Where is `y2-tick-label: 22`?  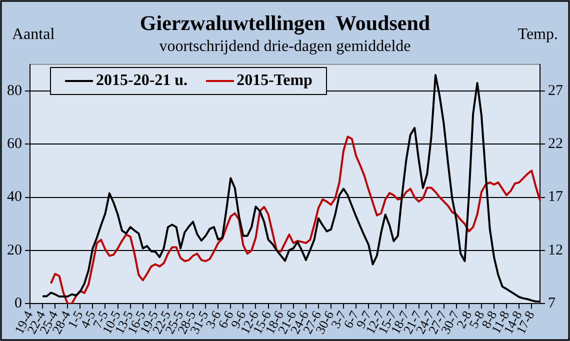
y2-tick-label: 22 is located at coordinates (555, 144).